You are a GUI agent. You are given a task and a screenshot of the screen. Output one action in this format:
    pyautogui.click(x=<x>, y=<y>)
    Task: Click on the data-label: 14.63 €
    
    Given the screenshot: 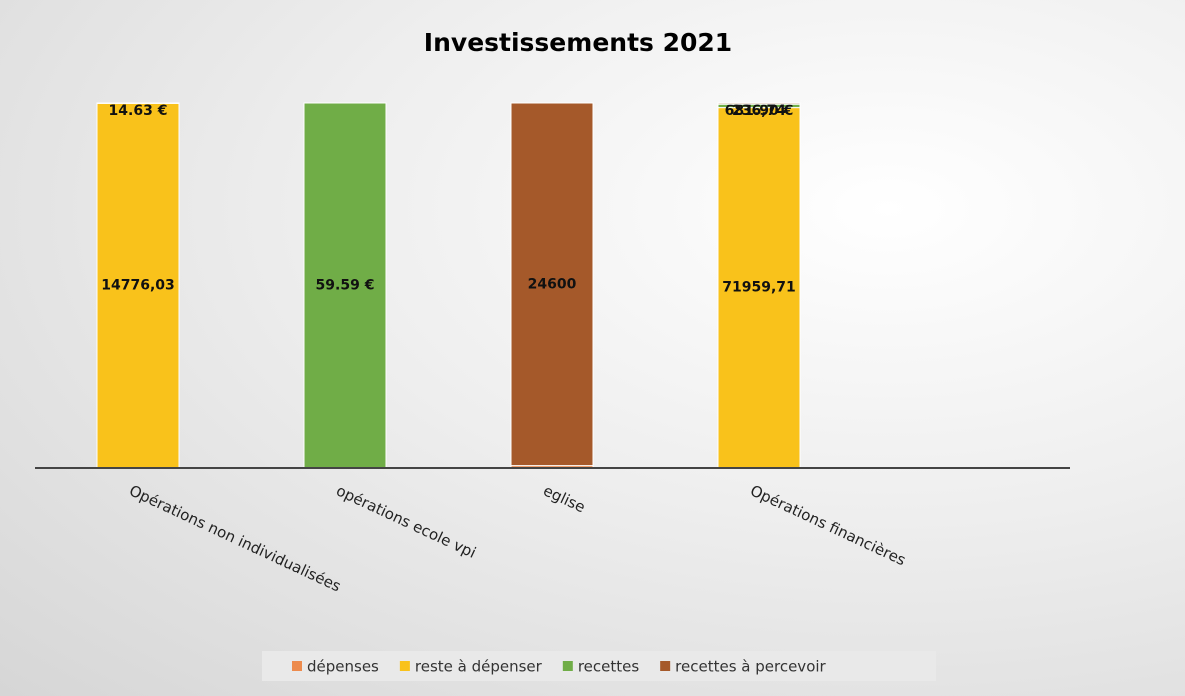 What is the action you would take?
    pyautogui.click(x=138, y=111)
    